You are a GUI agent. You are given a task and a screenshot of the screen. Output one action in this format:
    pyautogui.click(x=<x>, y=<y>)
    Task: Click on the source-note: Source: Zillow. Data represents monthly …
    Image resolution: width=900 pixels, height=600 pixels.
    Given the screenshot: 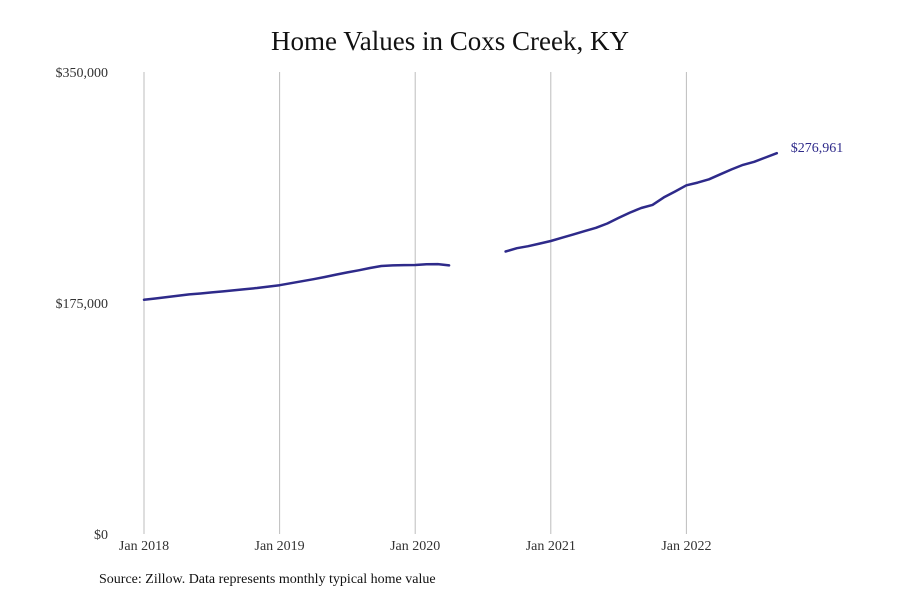 What is the action you would take?
    pyautogui.click(x=267, y=579)
    